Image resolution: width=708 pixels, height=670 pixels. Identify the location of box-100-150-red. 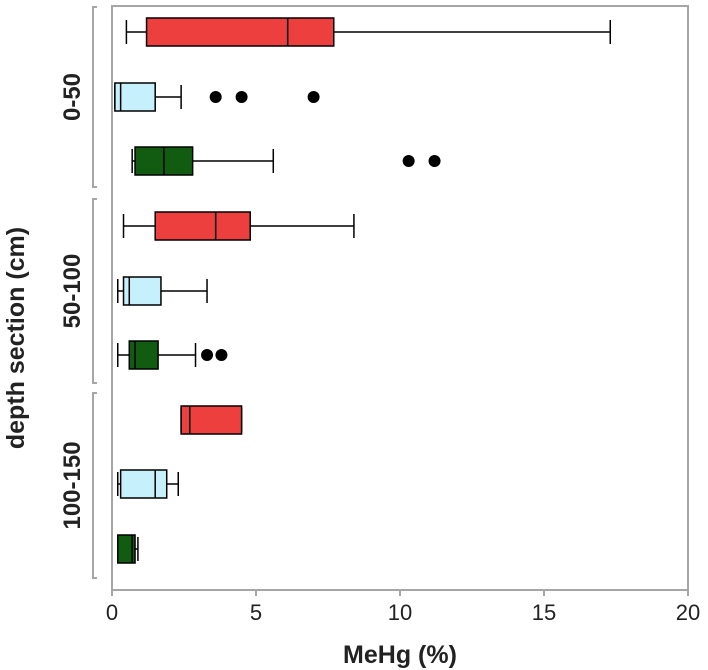
(211, 420).